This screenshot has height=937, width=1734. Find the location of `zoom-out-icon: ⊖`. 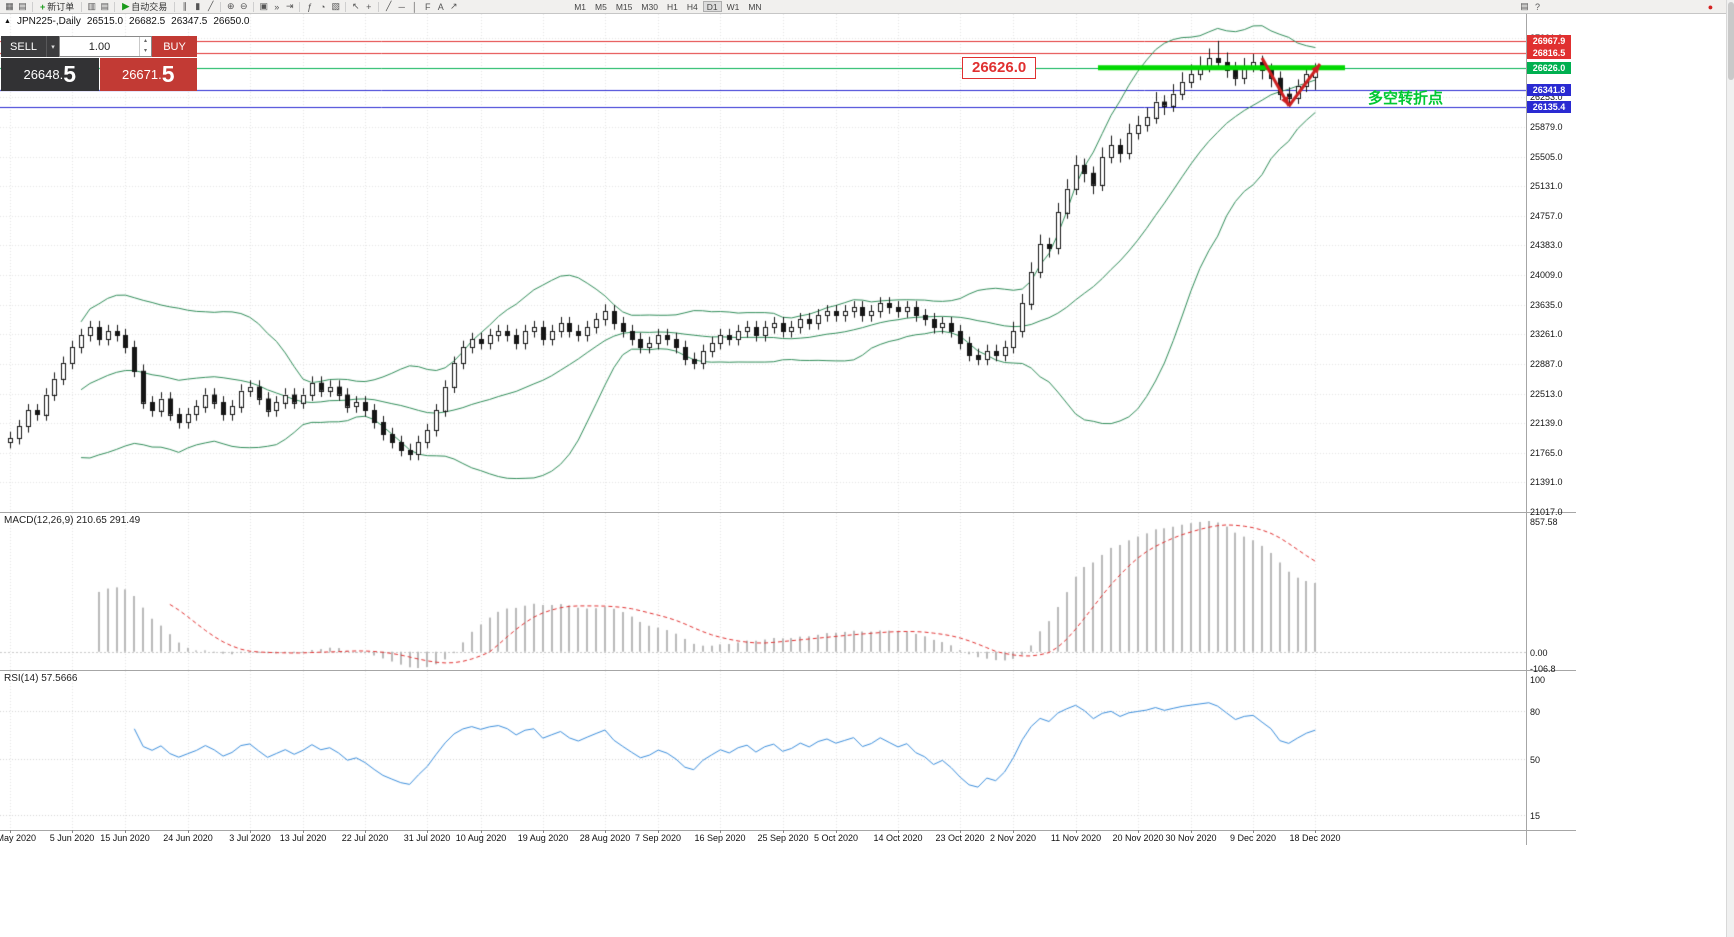

zoom-out-icon: ⊖ is located at coordinates (243, 6).